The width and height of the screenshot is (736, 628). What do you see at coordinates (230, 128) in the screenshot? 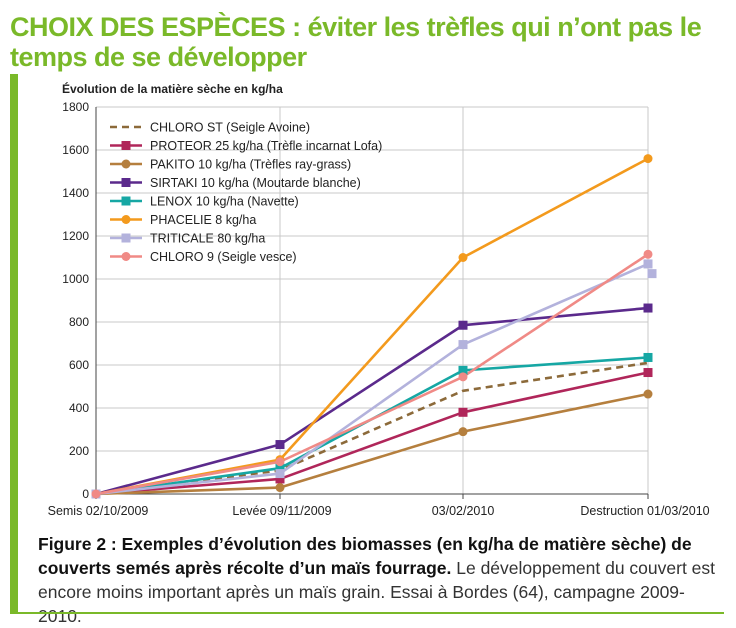
I see `legend-label: CHLORO ST (Seigle Avoine)` at bounding box center [230, 128].